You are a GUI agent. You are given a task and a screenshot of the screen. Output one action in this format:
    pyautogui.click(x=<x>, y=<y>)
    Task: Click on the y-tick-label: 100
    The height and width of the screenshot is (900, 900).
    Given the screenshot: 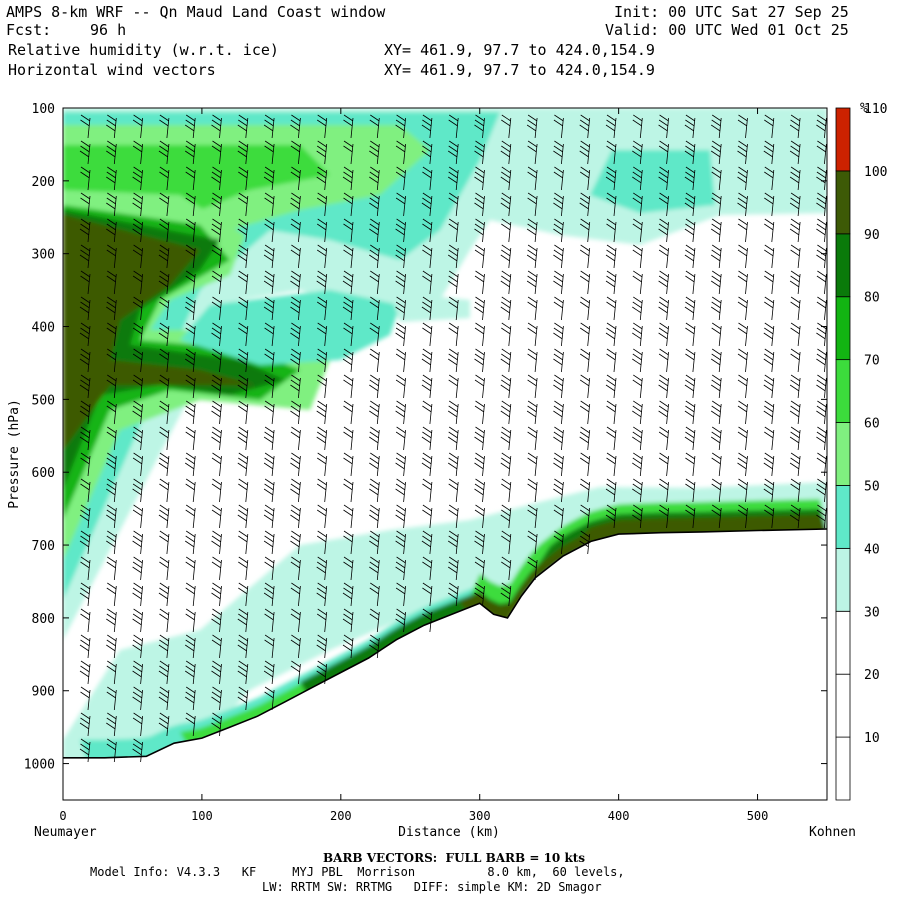 What is the action you would take?
    pyautogui.click(x=43, y=109)
    